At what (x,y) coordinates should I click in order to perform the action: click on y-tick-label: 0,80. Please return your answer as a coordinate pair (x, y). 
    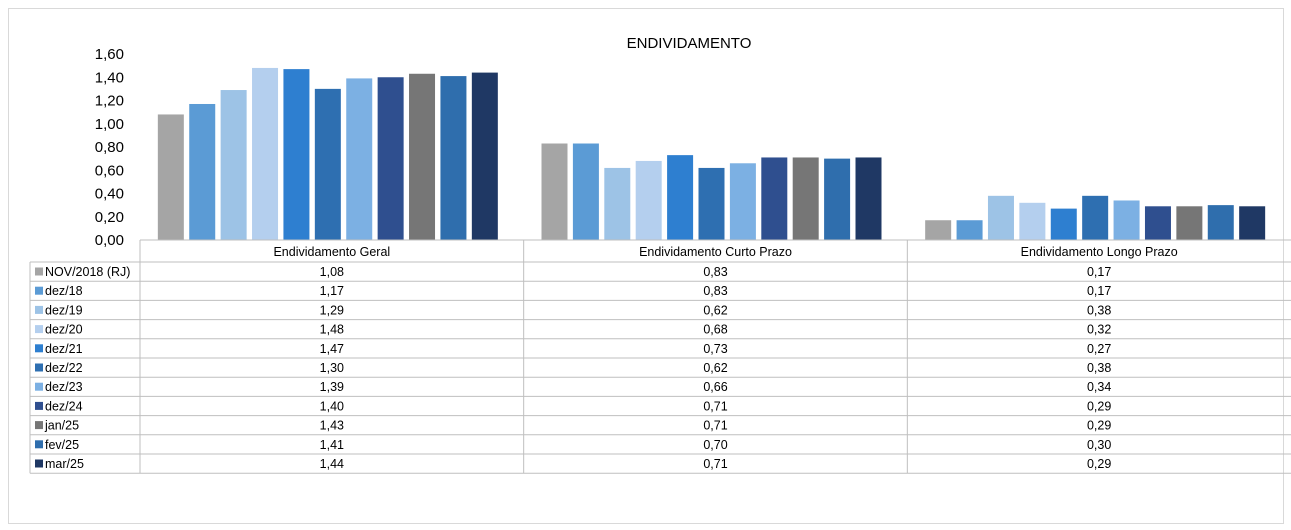
    Looking at the image, I should click on (109, 147).